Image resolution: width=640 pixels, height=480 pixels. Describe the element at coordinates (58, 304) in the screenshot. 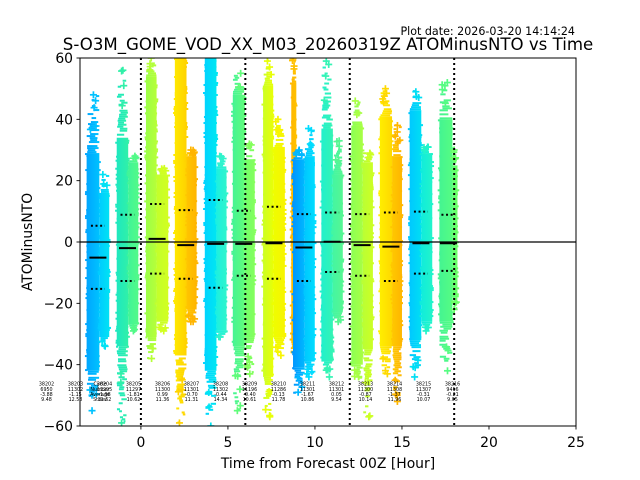

I see `y-tick-label: −20` at that location.